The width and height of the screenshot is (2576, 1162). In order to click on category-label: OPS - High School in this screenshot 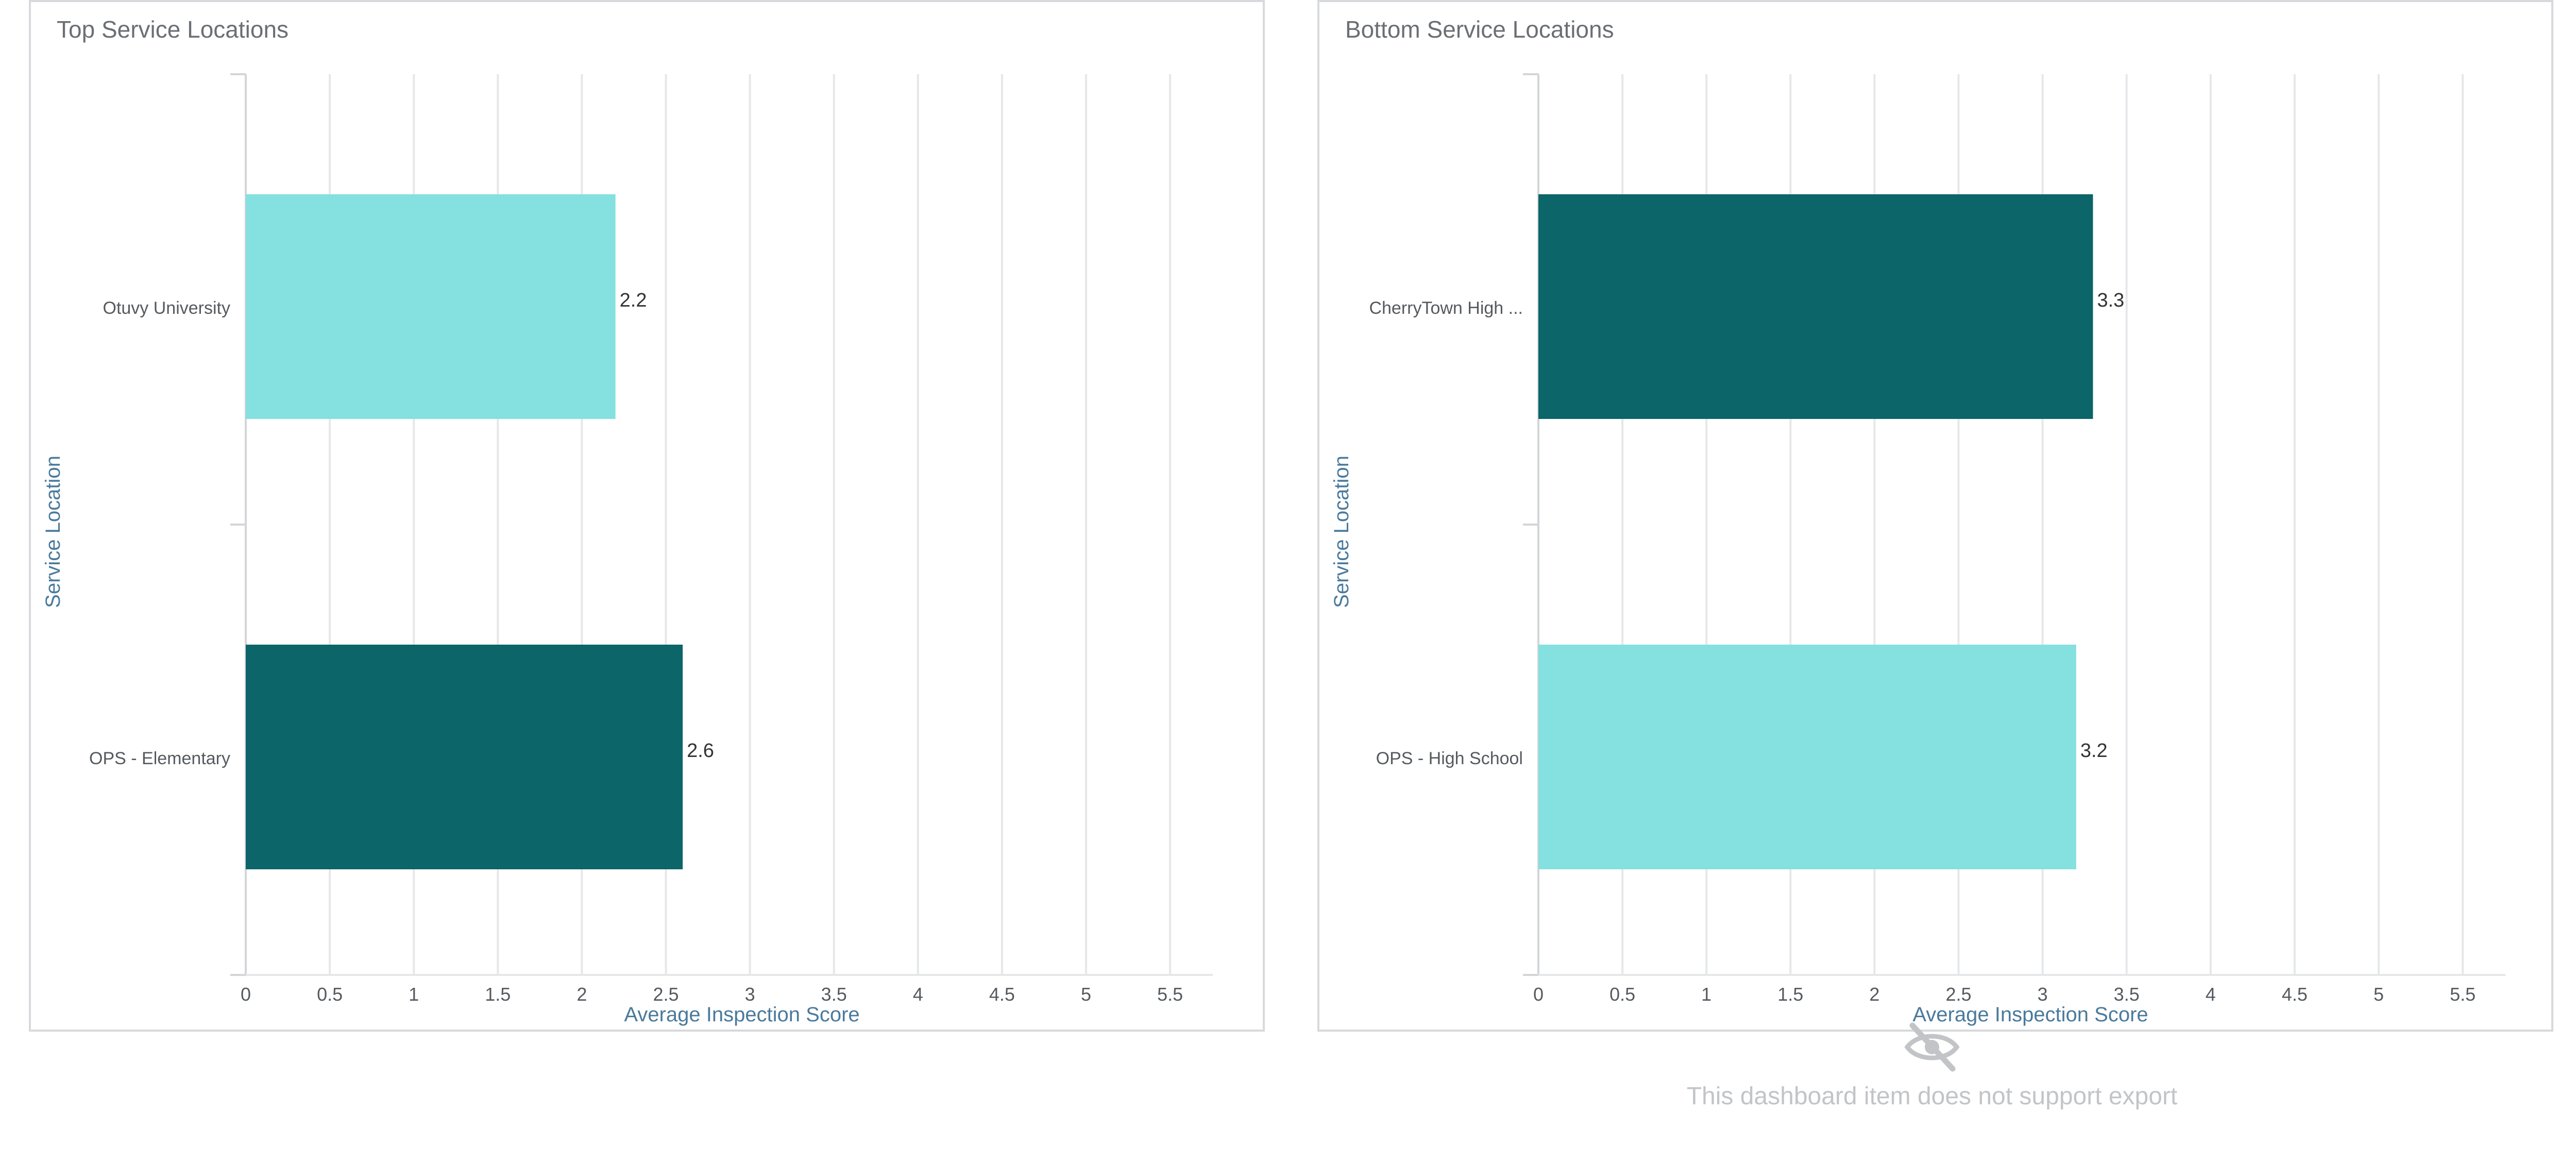, I will do `click(1449, 758)`.